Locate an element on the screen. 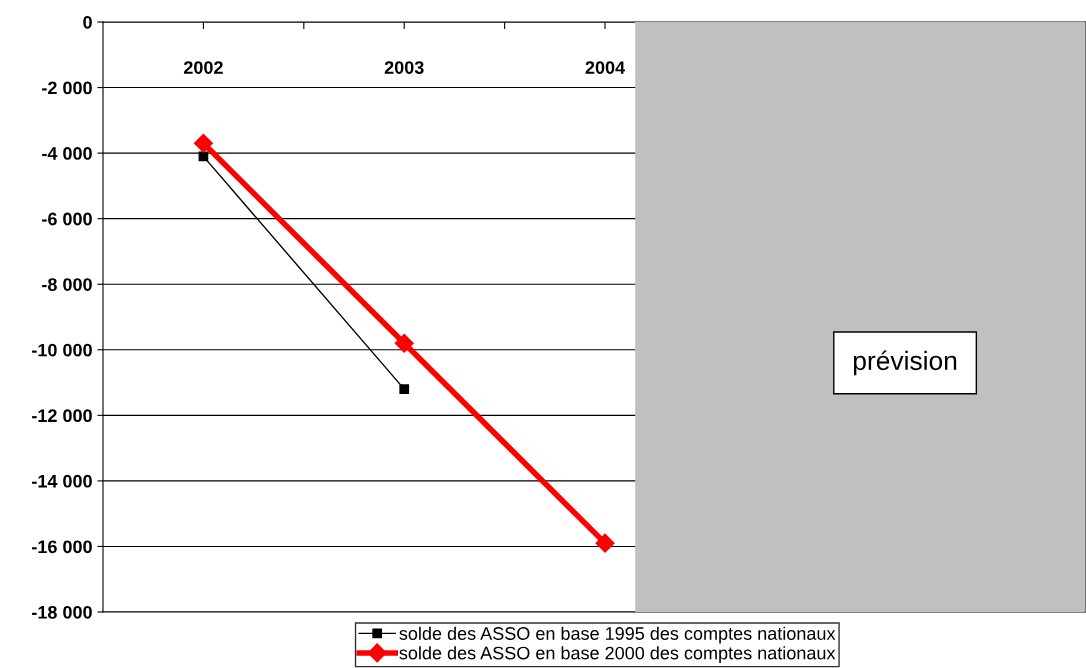 This screenshot has height=668, width=1086. legend-label: solde des ASSO en base 1995 des comptes nationaux is located at coordinates (617, 635).